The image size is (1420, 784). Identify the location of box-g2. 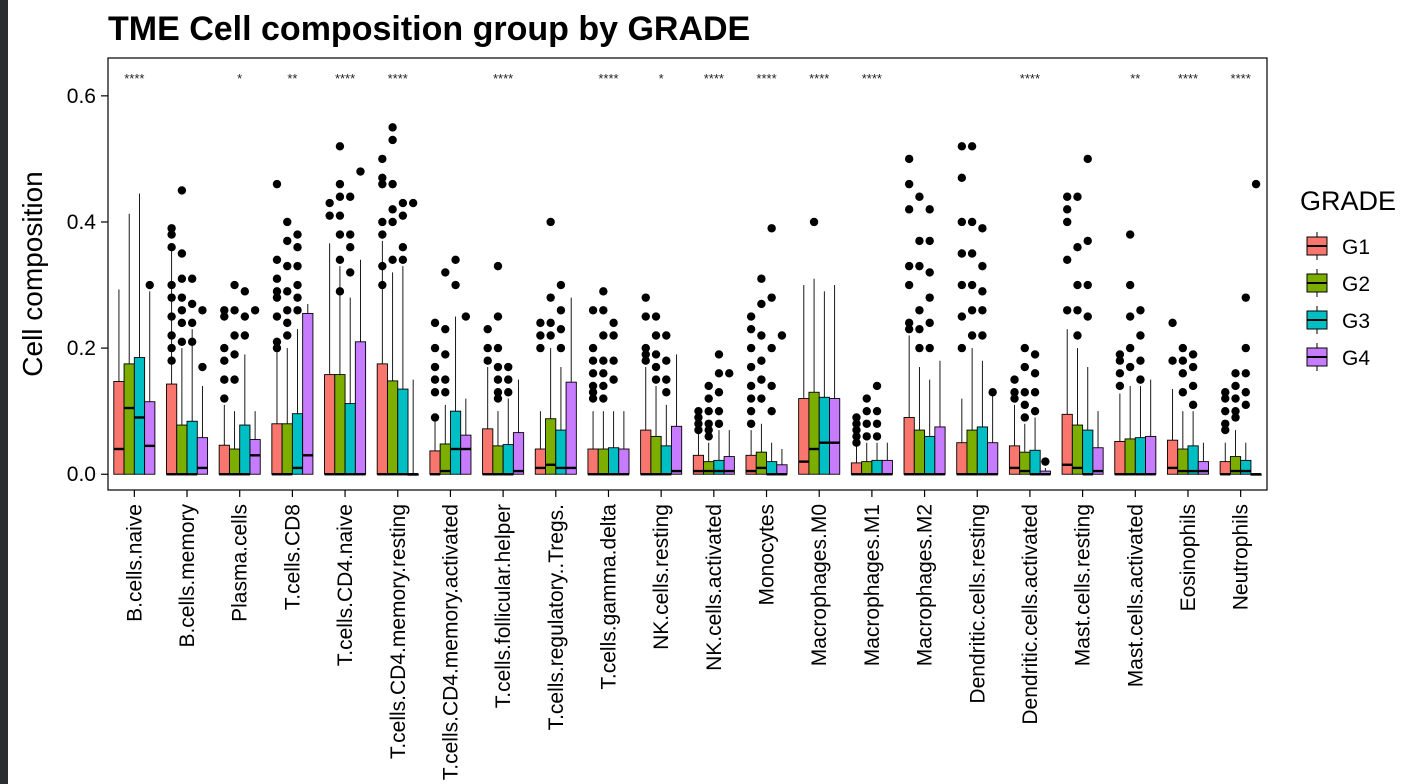
(1130, 456).